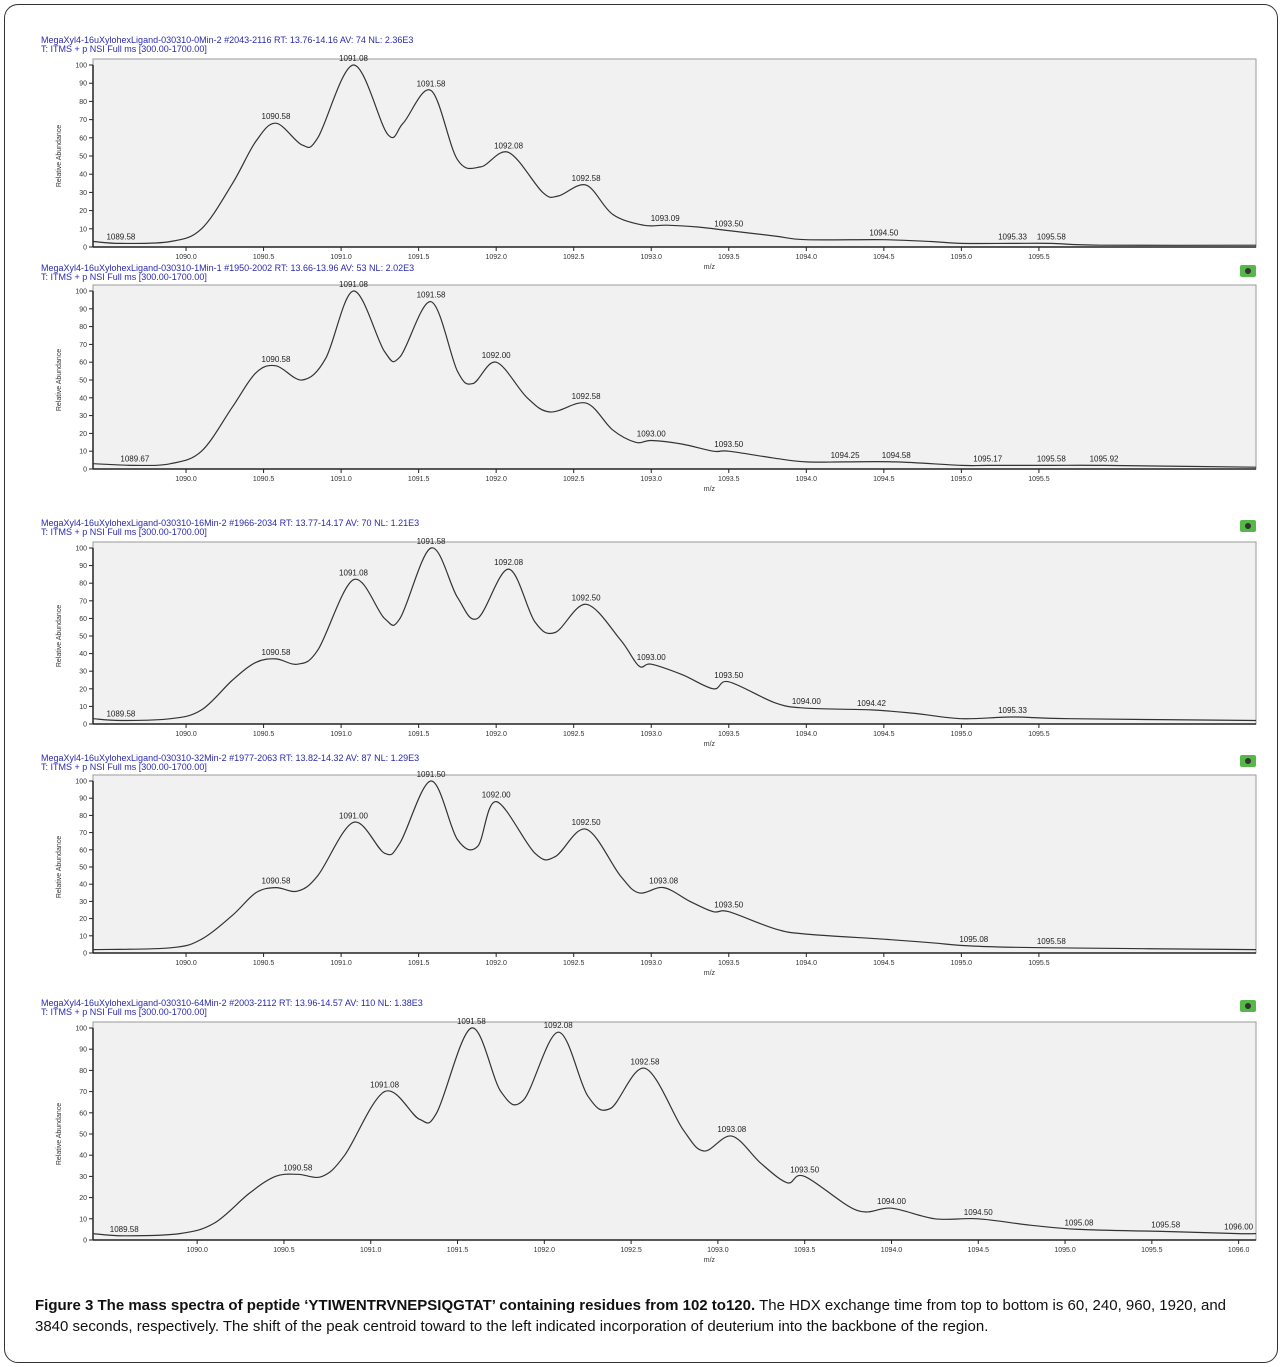 This screenshot has width=1282, height=1367. I want to click on peak-label: 1094.00, so click(806, 701).